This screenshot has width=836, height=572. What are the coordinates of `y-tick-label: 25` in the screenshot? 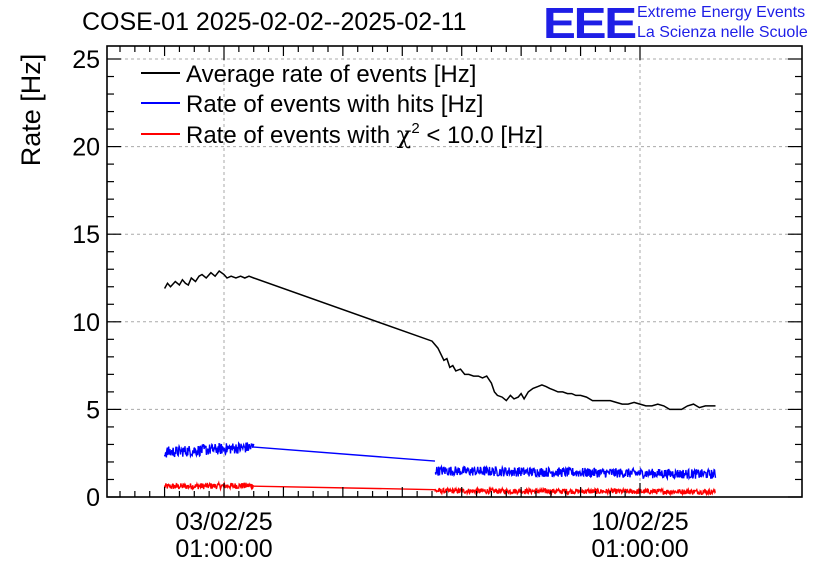 It's located at (86, 60).